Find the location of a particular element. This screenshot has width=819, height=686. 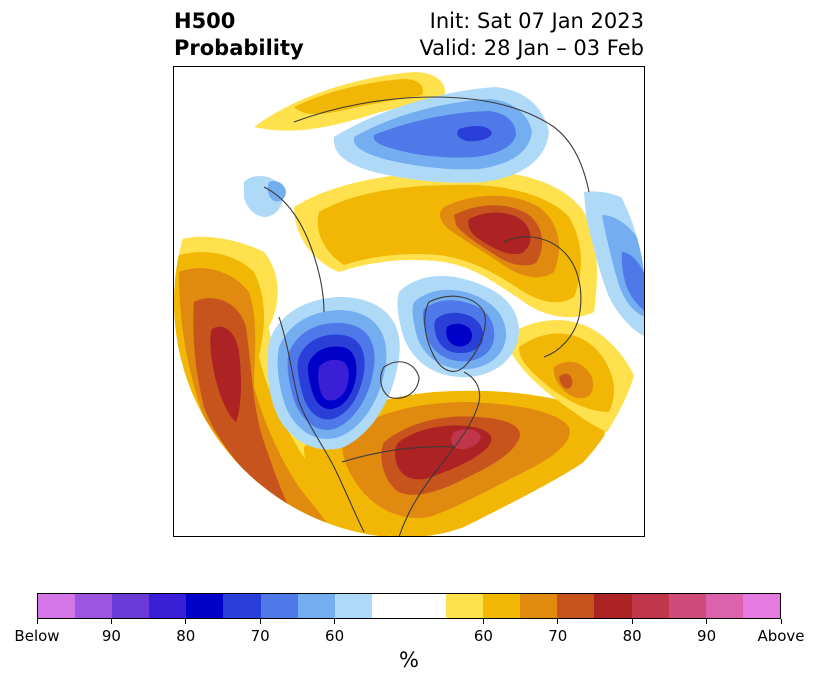

colorbar is located at coordinates (409, 606).